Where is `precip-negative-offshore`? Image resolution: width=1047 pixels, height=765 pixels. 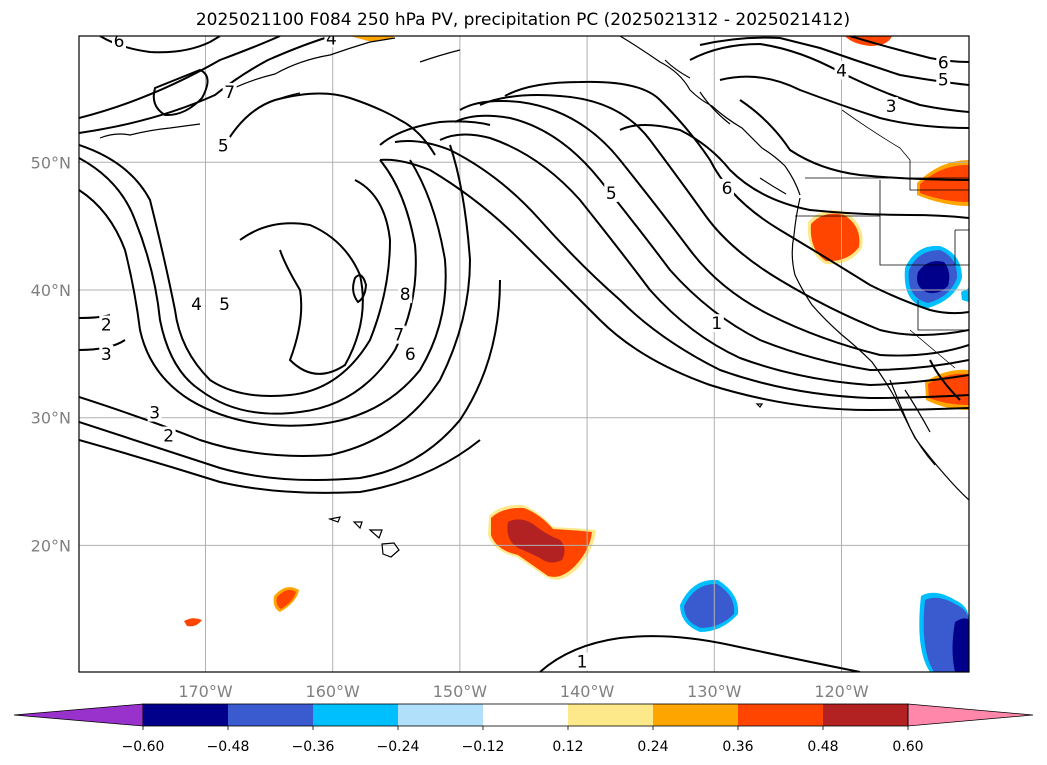 precip-negative-offshore is located at coordinates (709, 605).